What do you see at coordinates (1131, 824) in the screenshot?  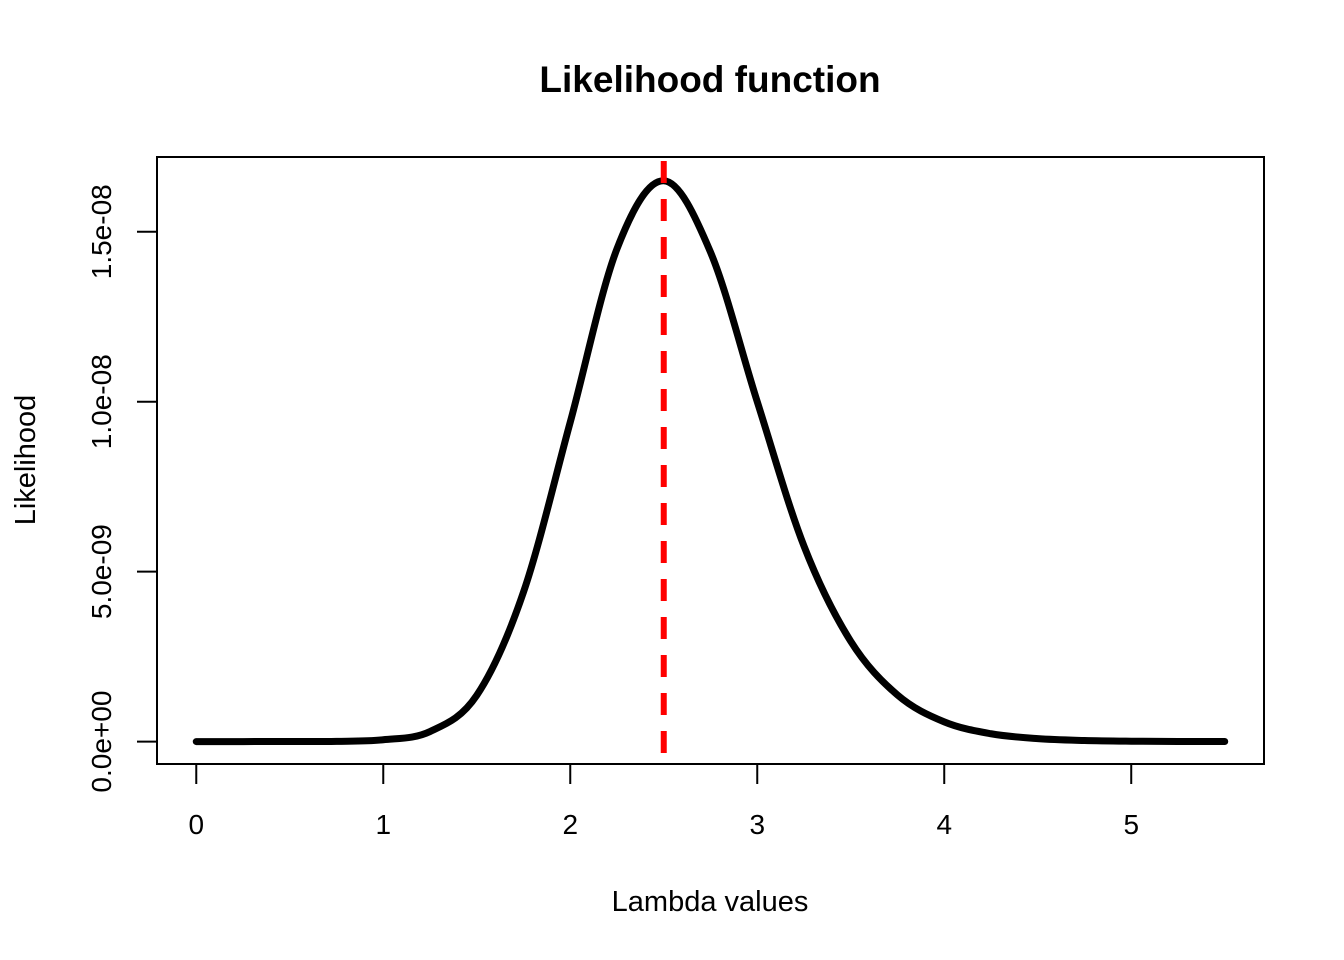 I see `x-tick-label: 5` at bounding box center [1131, 824].